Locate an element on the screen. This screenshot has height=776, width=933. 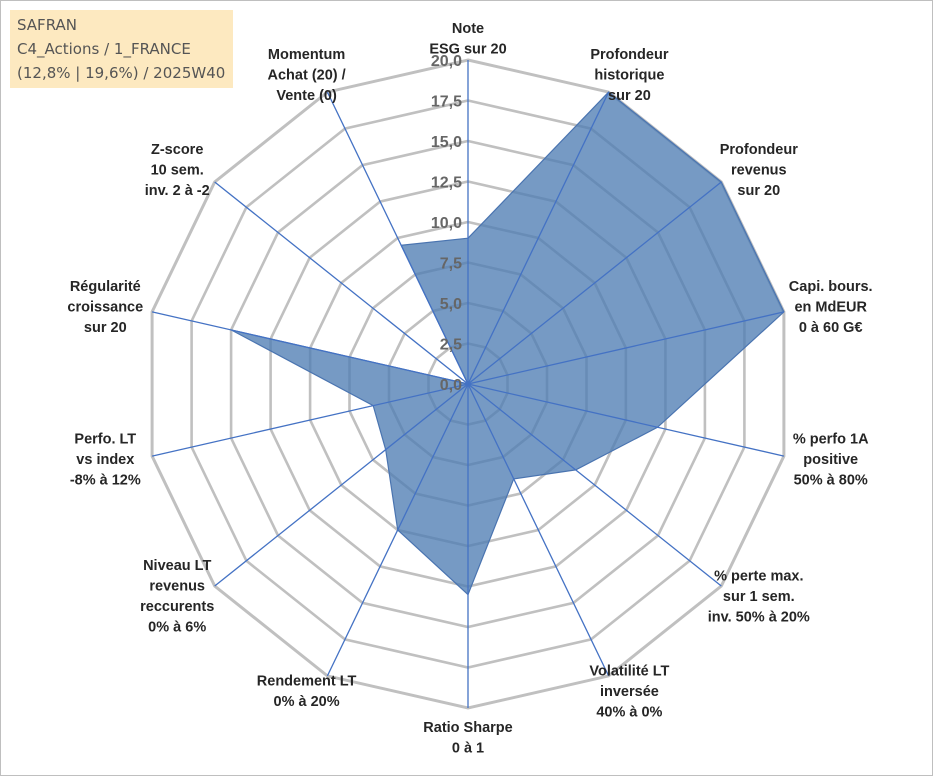
stock-name: SAFRAN is located at coordinates (47, 25).